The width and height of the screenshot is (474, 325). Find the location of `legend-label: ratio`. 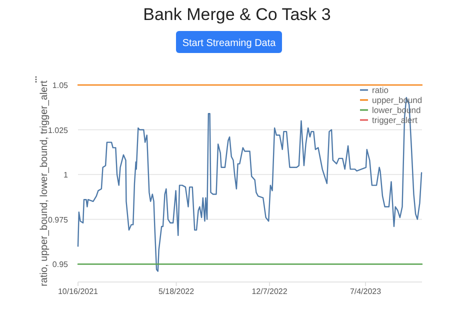

legend-label: ratio is located at coordinates (380, 90).